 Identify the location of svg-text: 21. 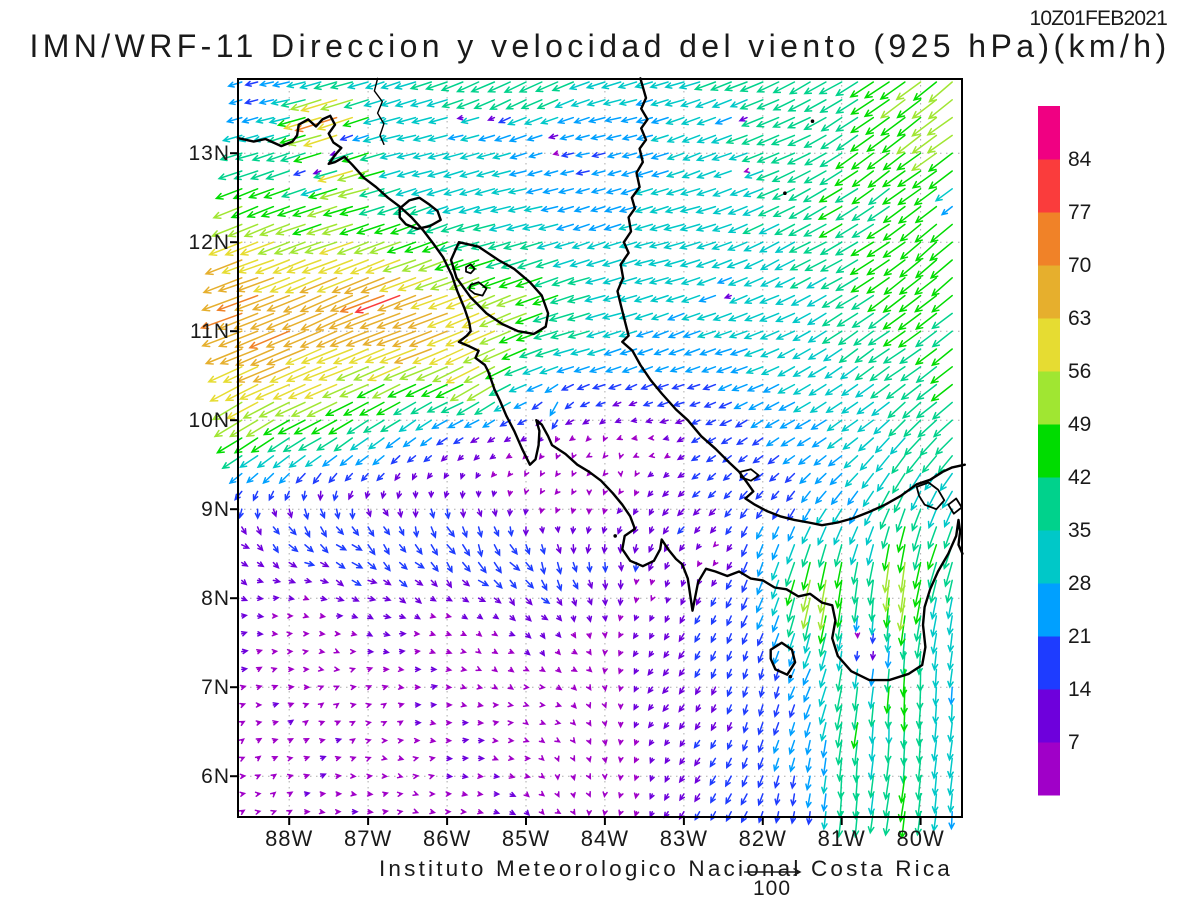
(1079, 636).